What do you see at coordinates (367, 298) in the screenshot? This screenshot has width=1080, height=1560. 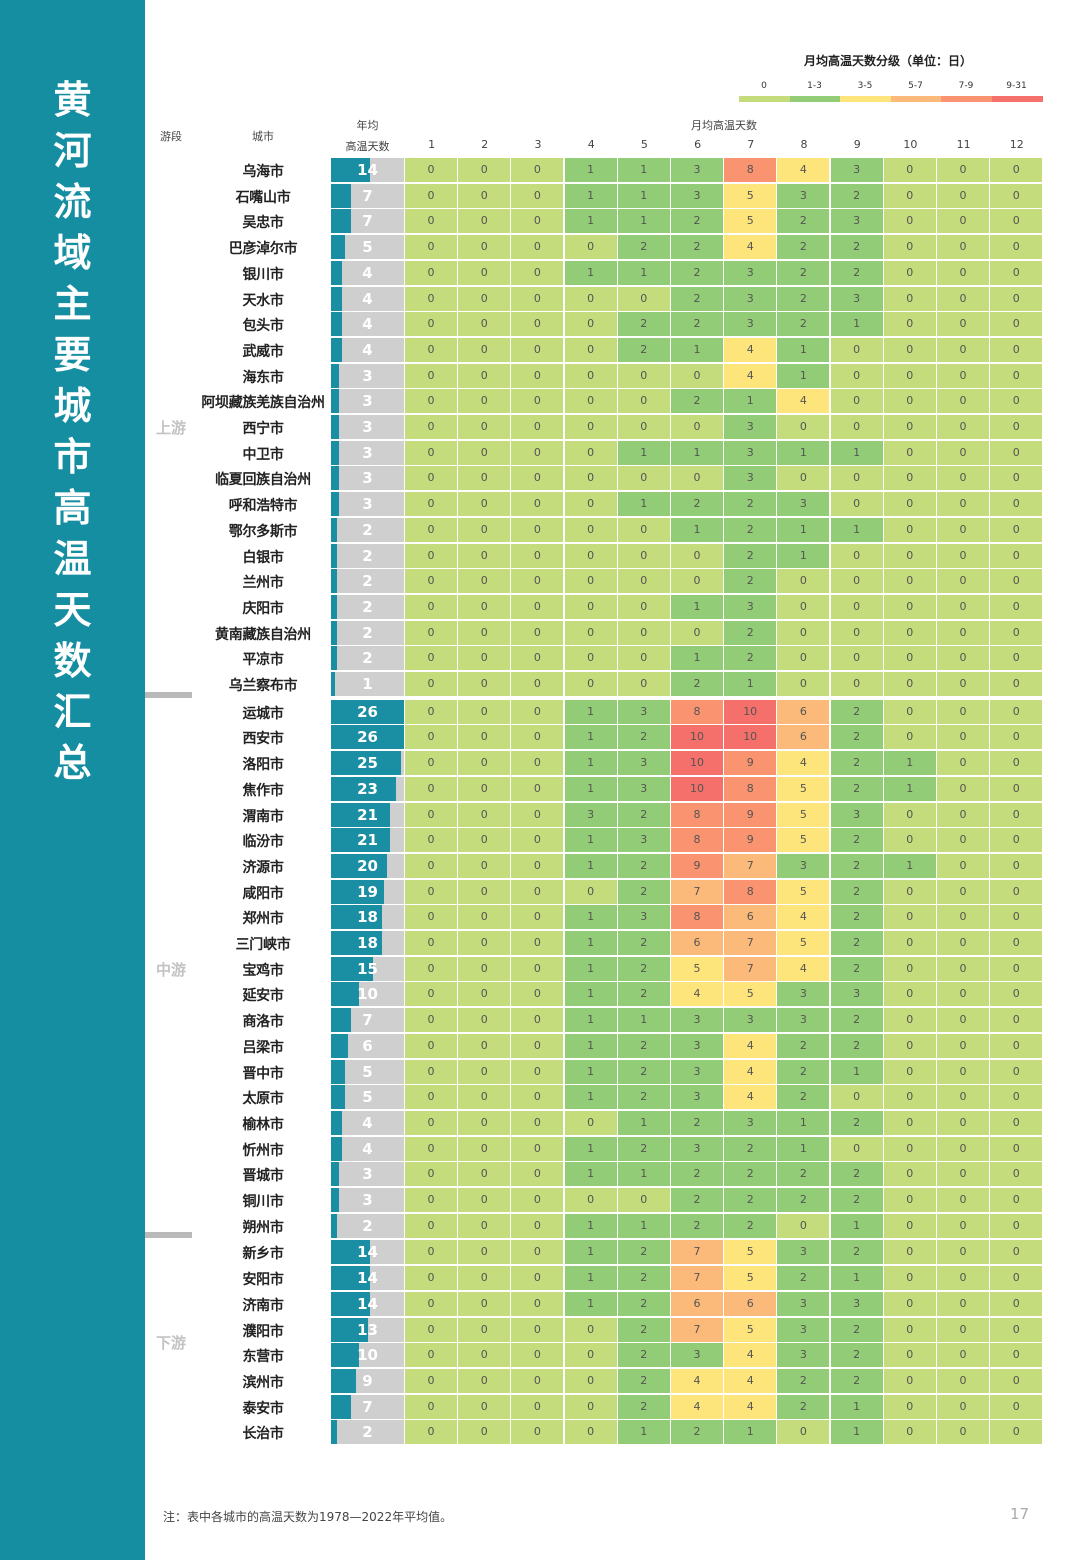 I see `annual-bar: 4` at bounding box center [367, 298].